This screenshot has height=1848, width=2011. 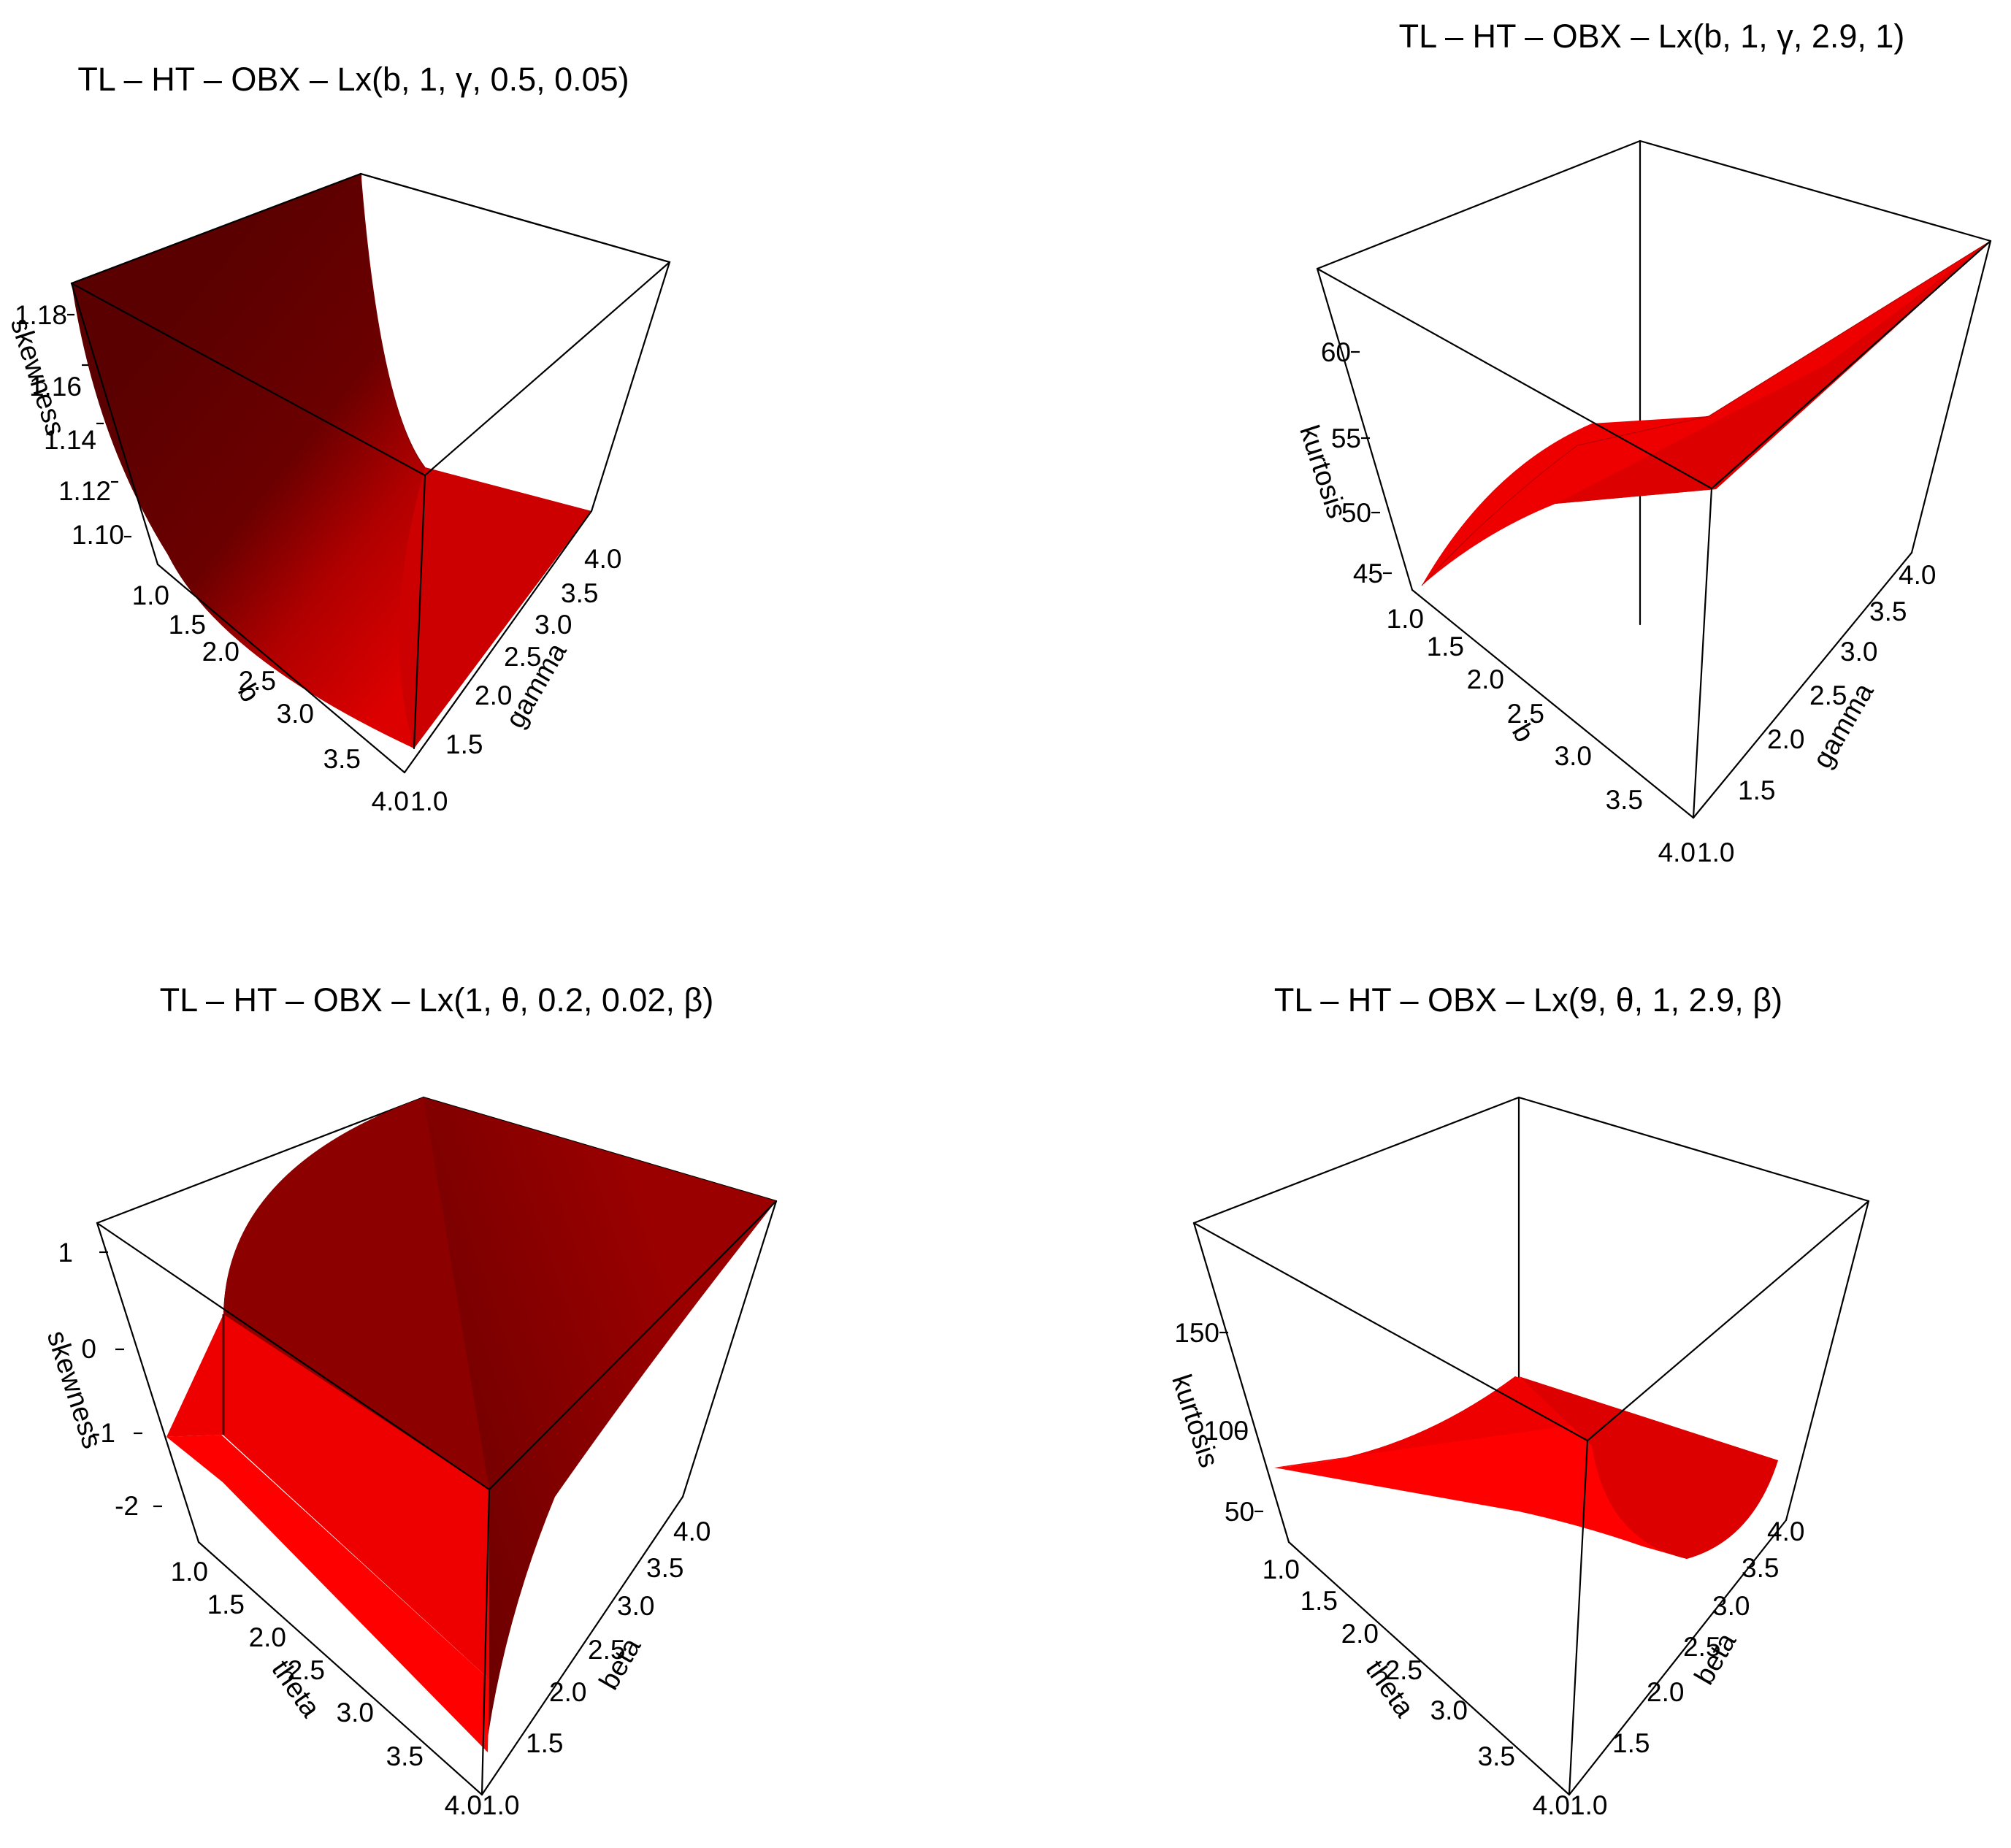 I want to click on x-axis: 1.0 1.5 2.0 2.5 3.0 3.5 4.0 b, so click(x=1541, y=736).